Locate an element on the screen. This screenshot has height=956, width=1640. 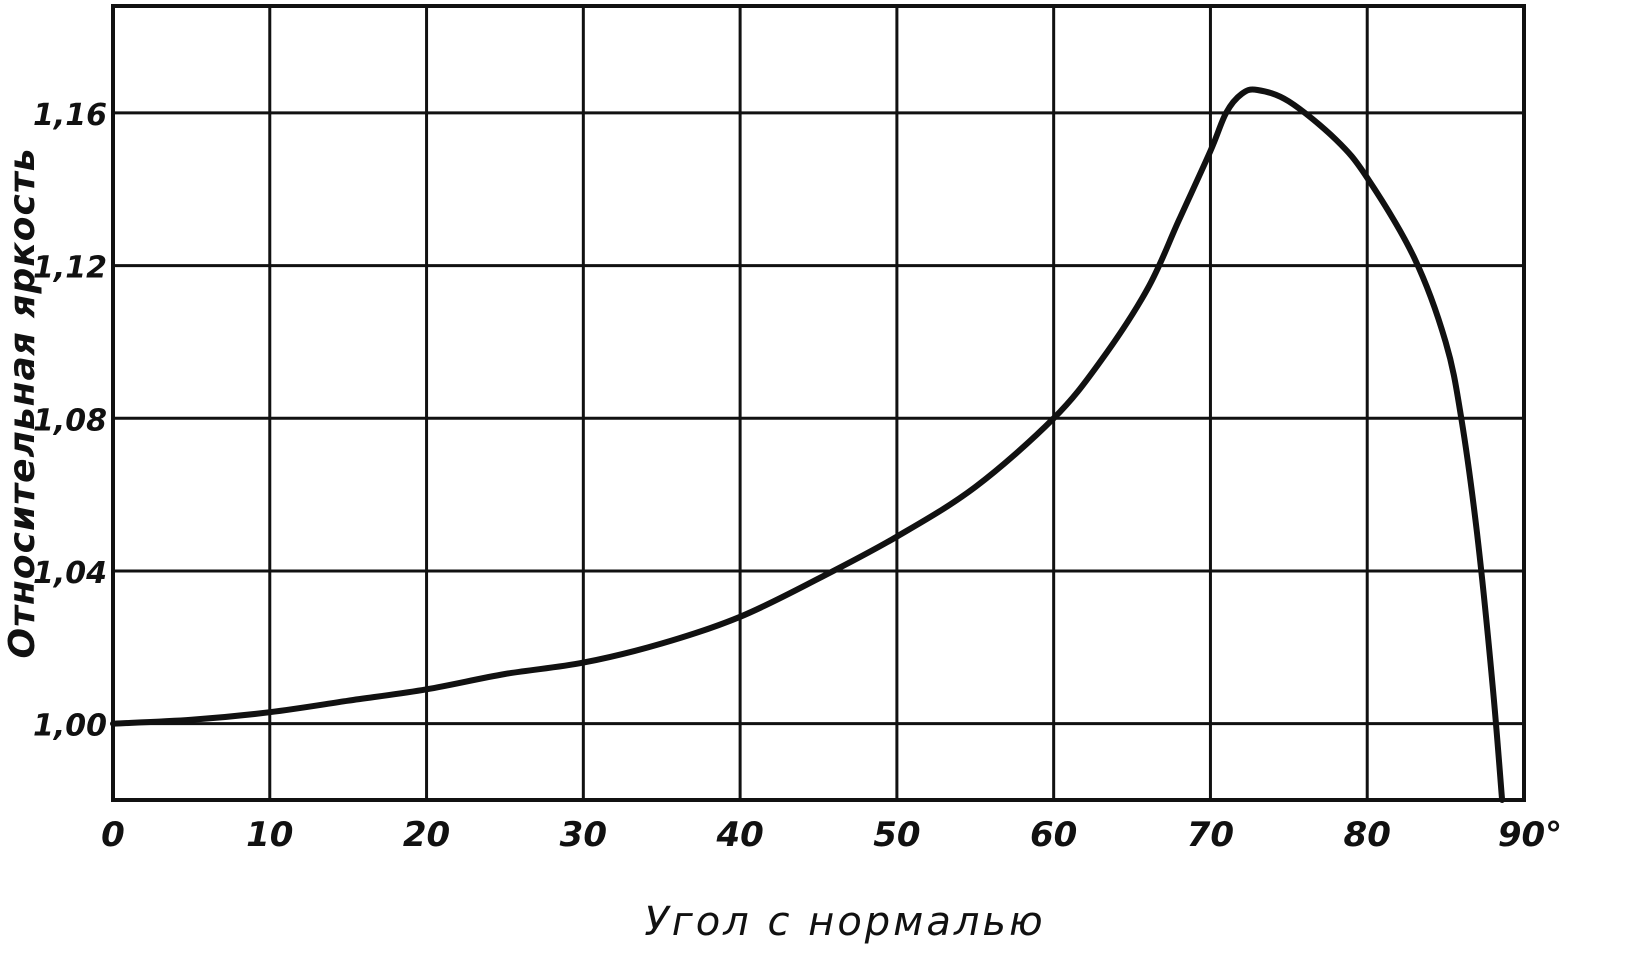
x-tick-labels: 0 10 20 30 40 50 60 70 80 90° is located at coordinates (831, 835).